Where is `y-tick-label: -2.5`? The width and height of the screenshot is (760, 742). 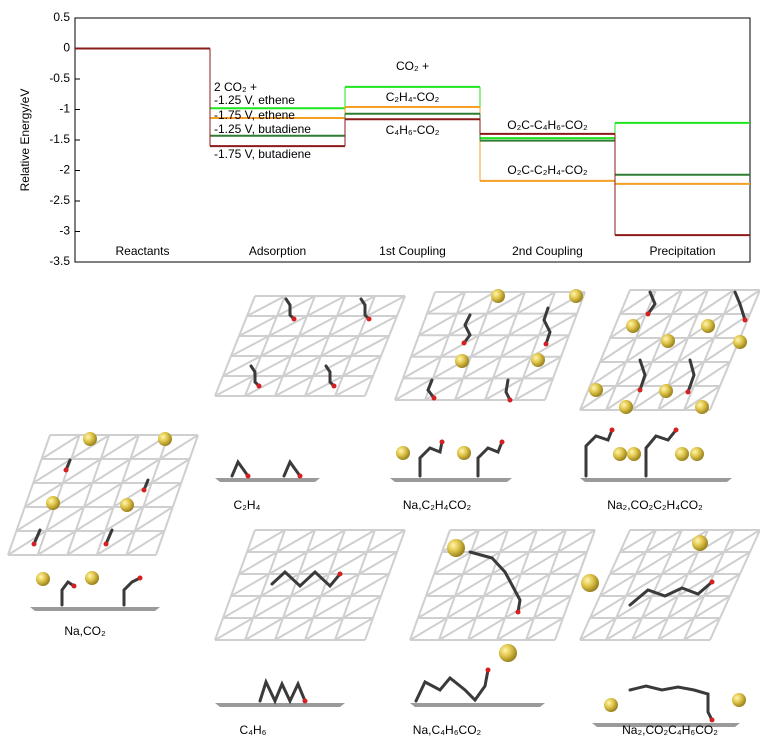 y-tick-label: -2.5 is located at coordinates (59, 200).